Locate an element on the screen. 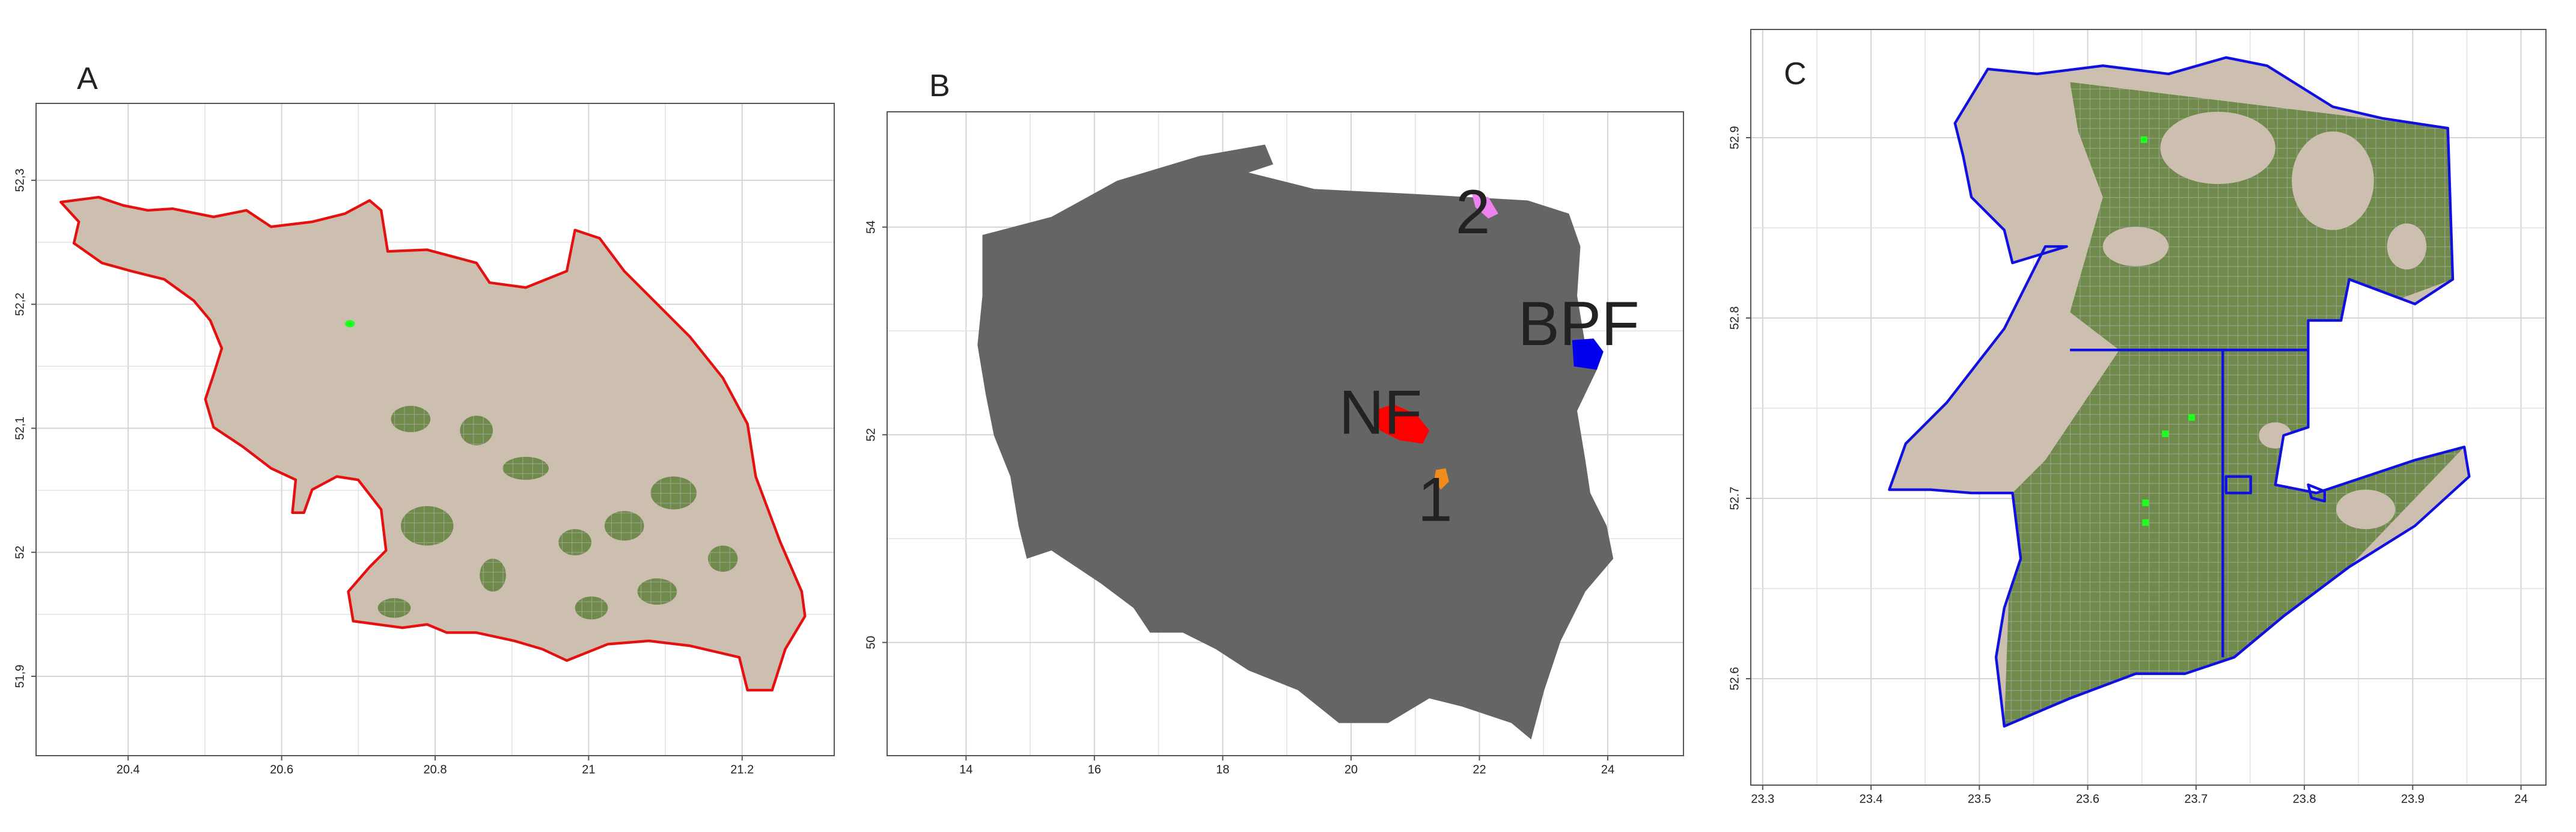  x-tick-label: 20.4 is located at coordinates (128, 770).